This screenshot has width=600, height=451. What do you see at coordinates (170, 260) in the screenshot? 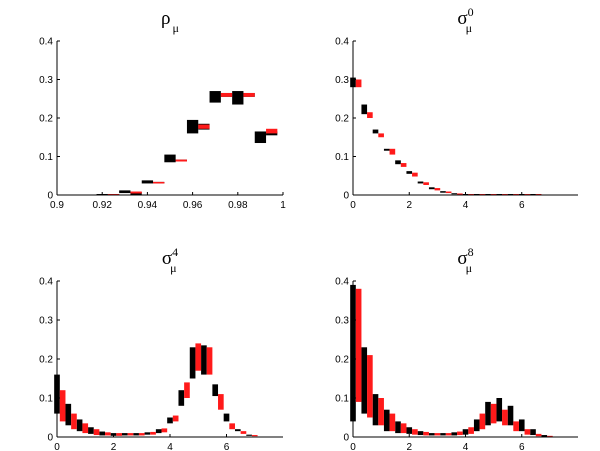
I see `panel-title: σ4 μ` at bounding box center [170, 260].